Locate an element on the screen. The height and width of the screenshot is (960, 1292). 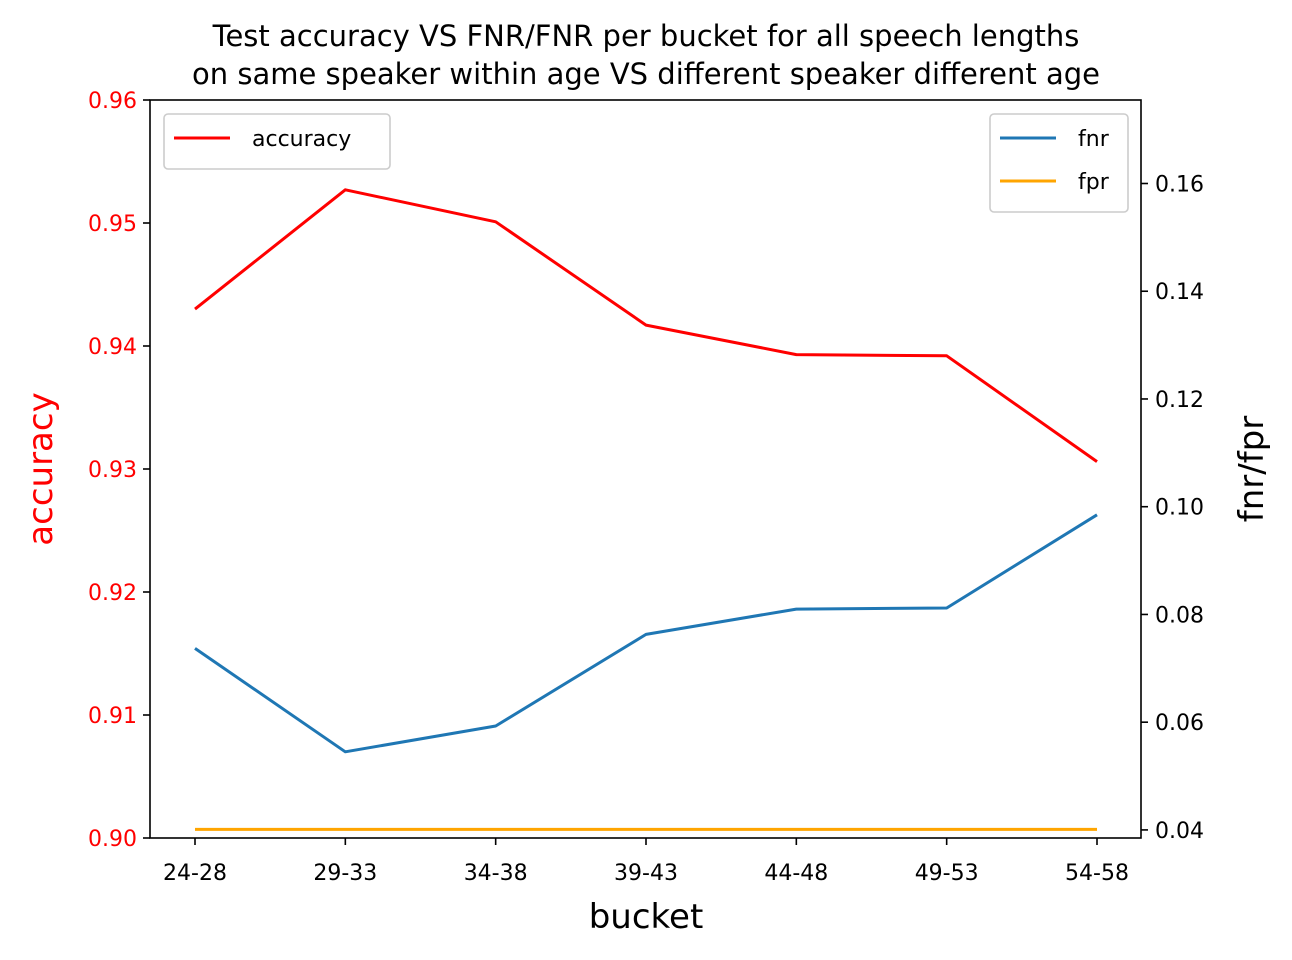
legend-fnr-fpr: fnr fpr is located at coordinates (1059, 163).